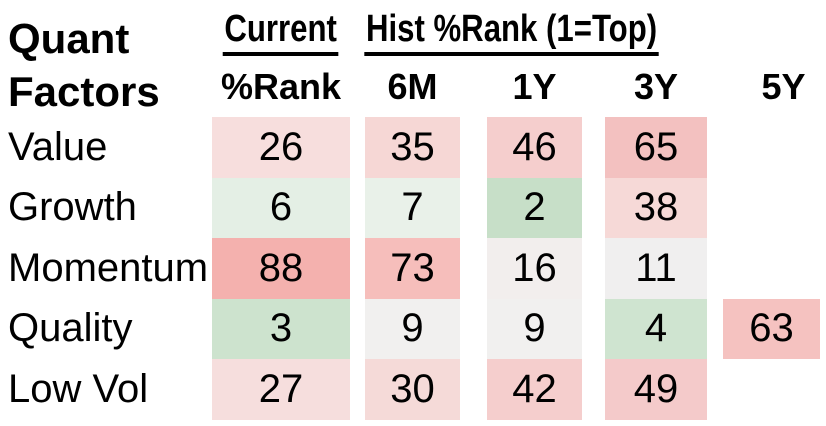  Describe the element at coordinates (412, 389) in the screenshot. I see `cell-lowvol-6m: 30` at that location.